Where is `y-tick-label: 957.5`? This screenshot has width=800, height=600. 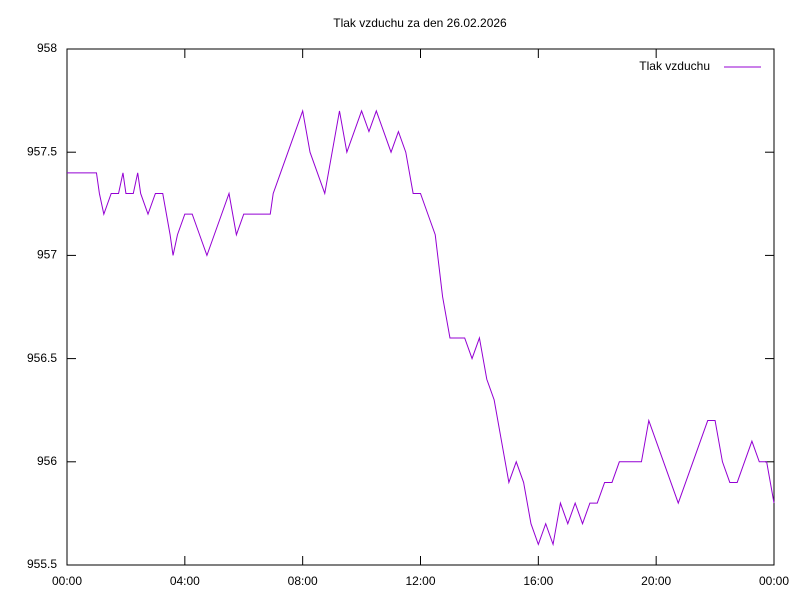 y-tick-label: 957.5 is located at coordinates (42, 151).